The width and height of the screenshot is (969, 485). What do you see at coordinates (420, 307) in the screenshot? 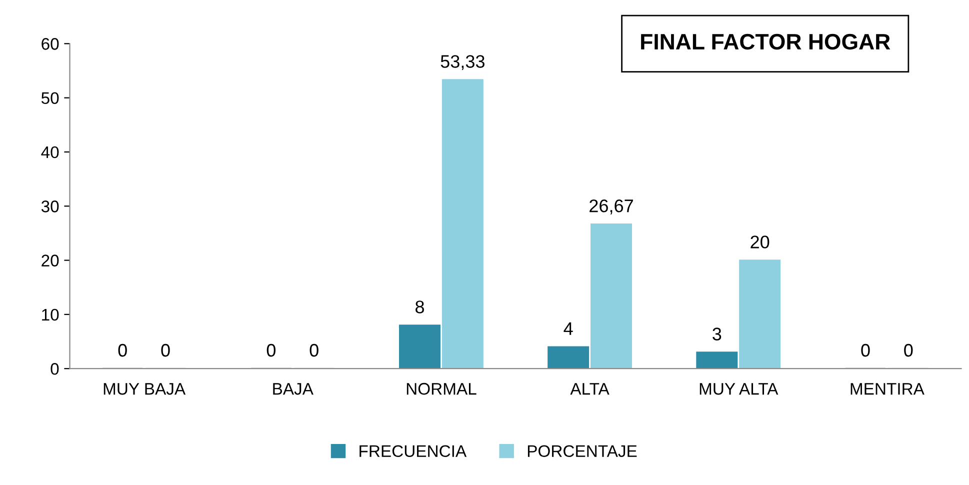
I see `data-label: 8` at bounding box center [420, 307].